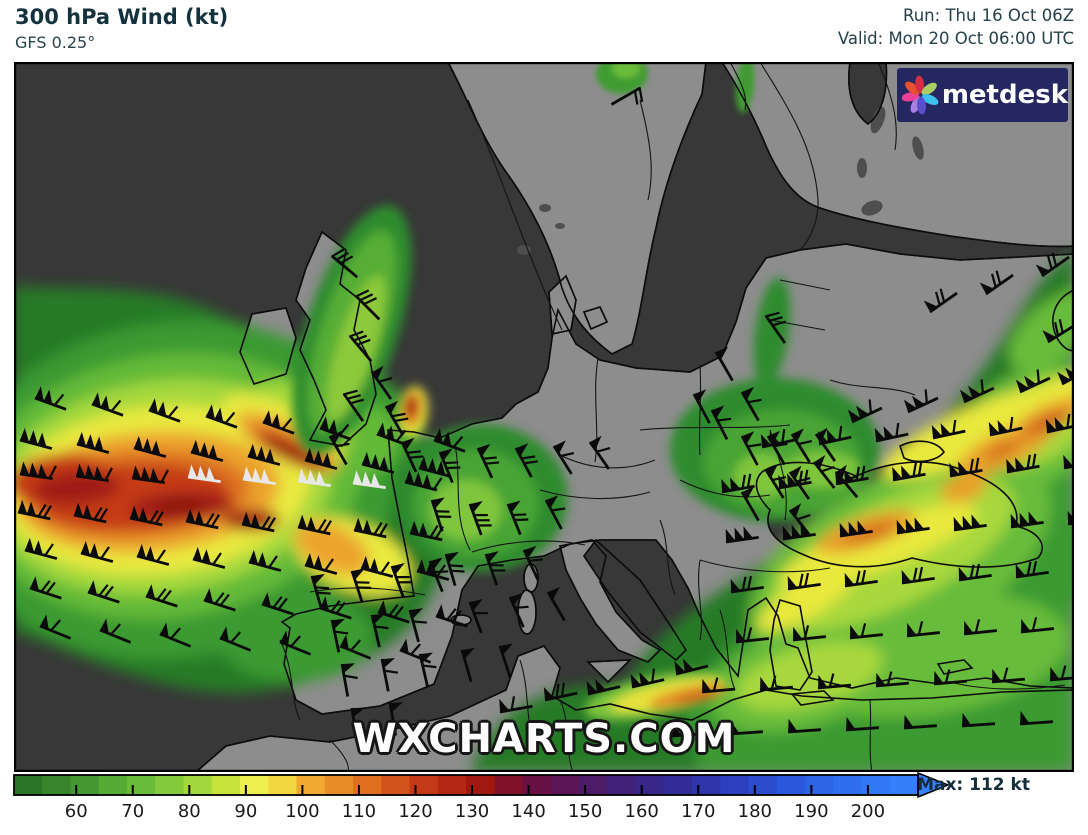 This screenshot has width=1088, height=835. I want to click on svg-text: 70, so click(132, 811).